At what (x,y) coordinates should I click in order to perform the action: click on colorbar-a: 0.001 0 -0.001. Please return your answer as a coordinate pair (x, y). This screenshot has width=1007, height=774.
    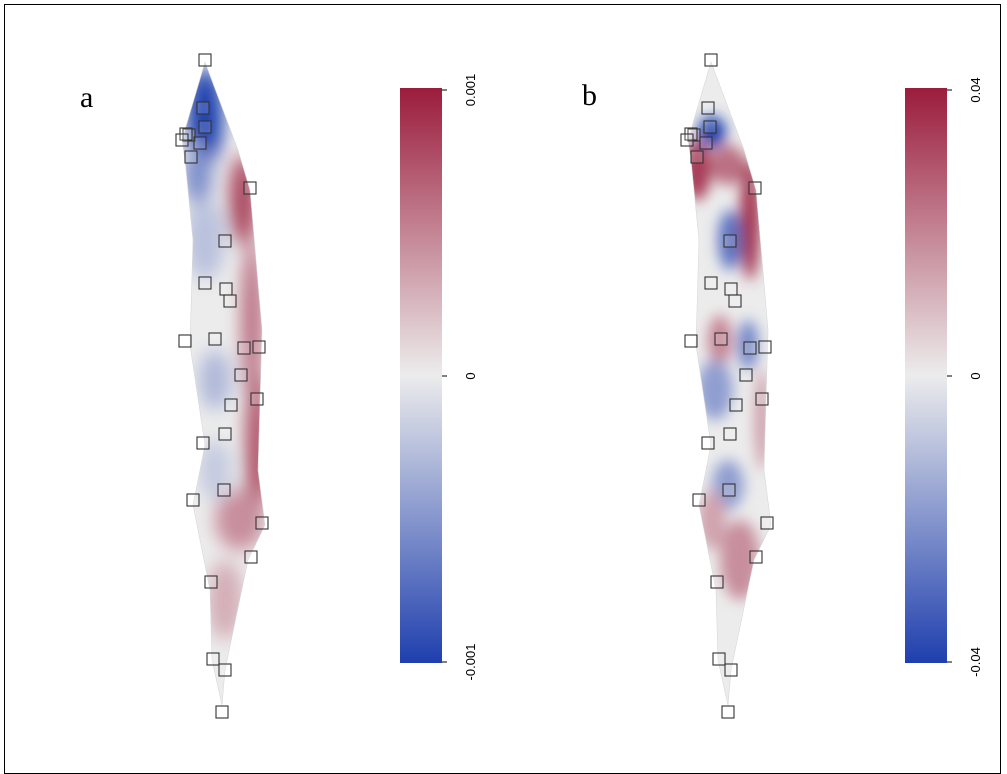
    Looking at the image, I should click on (439, 377).